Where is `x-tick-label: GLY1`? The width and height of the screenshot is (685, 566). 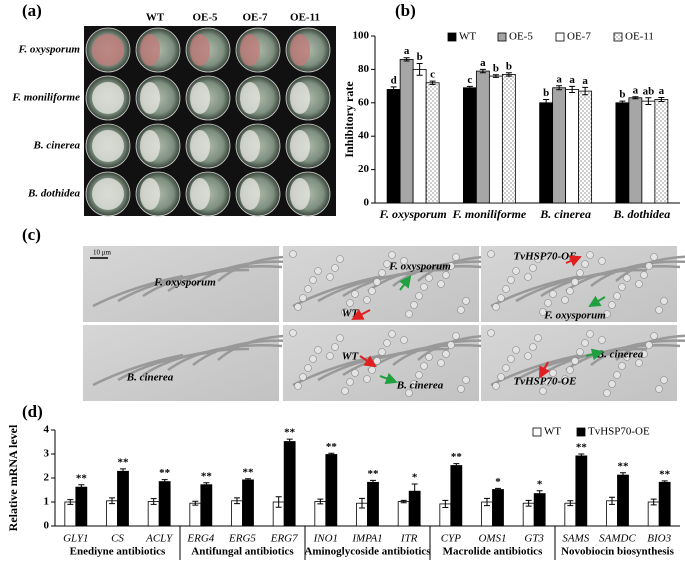
x-tick-label: GLY1 is located at coordinates (75, 539).